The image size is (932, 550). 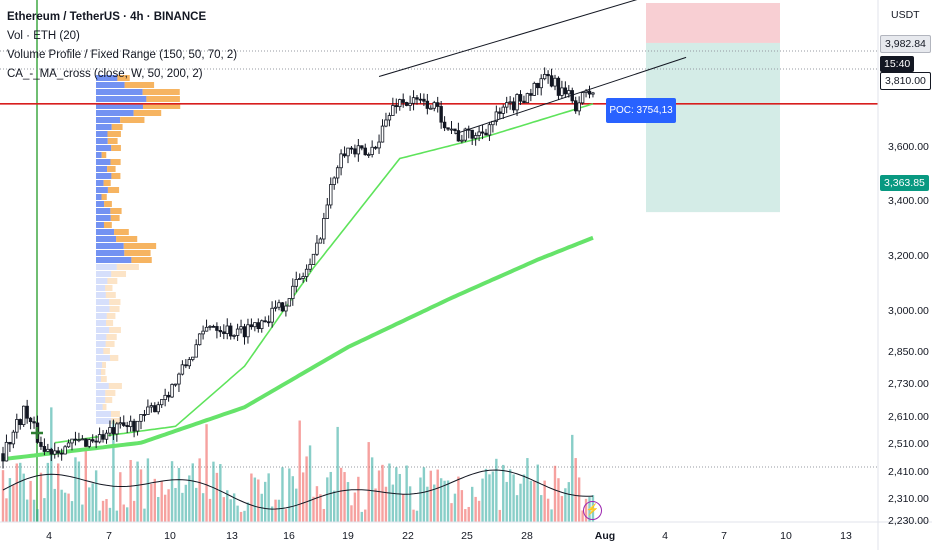 What do you see at coordinates (592, 510) in the screenshot?
I see `lightning-icon: ⚡` at bounding box center [592, 510].